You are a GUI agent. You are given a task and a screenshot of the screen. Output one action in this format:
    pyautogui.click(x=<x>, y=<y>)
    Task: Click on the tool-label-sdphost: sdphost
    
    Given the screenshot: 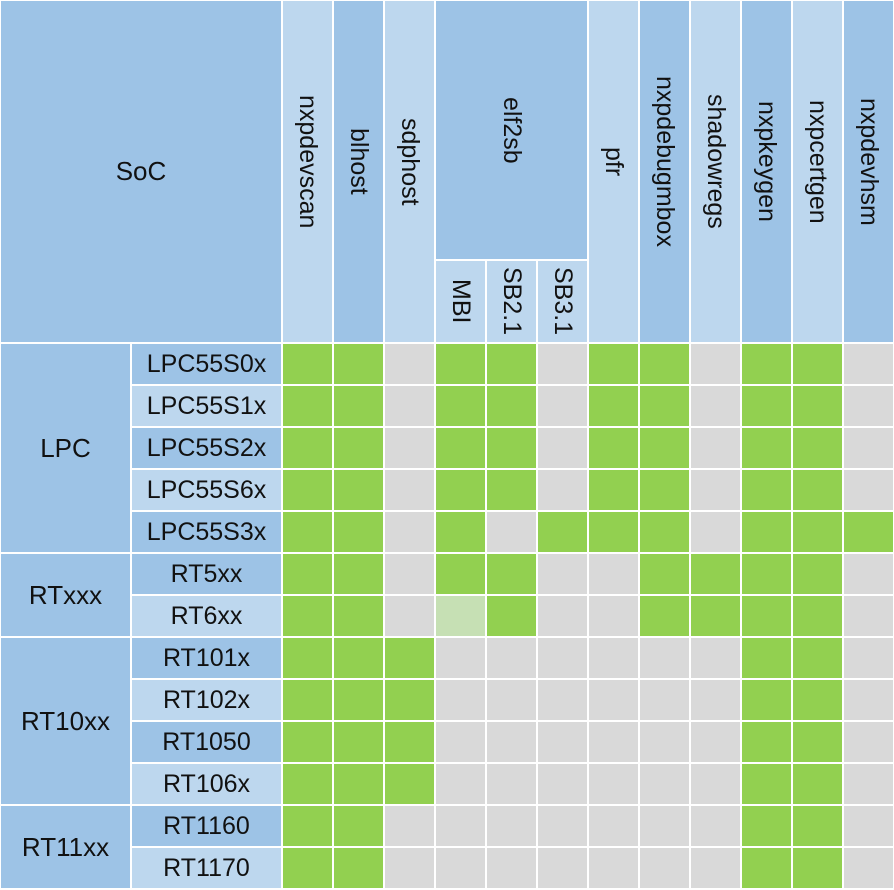 What is the action you would take?
    pyautogui.click(x=410, y=161)
    